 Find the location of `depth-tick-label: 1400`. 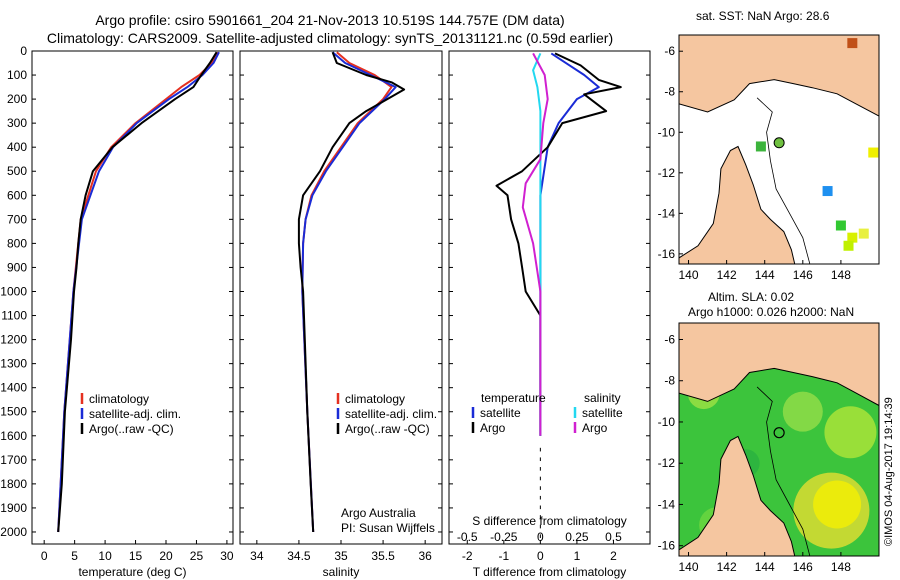

depth-tick-label: 1400 is located at coordinates (13, 388).